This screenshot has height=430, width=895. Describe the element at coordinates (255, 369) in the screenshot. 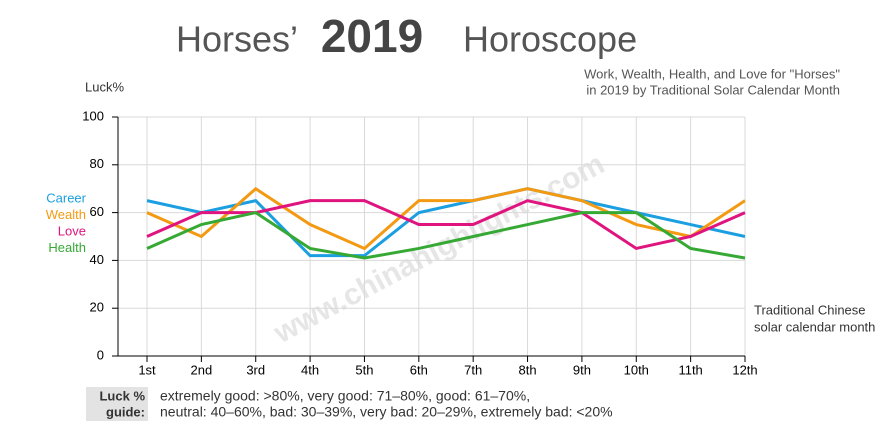

I see `x-tick-label: 3rd` at that location.